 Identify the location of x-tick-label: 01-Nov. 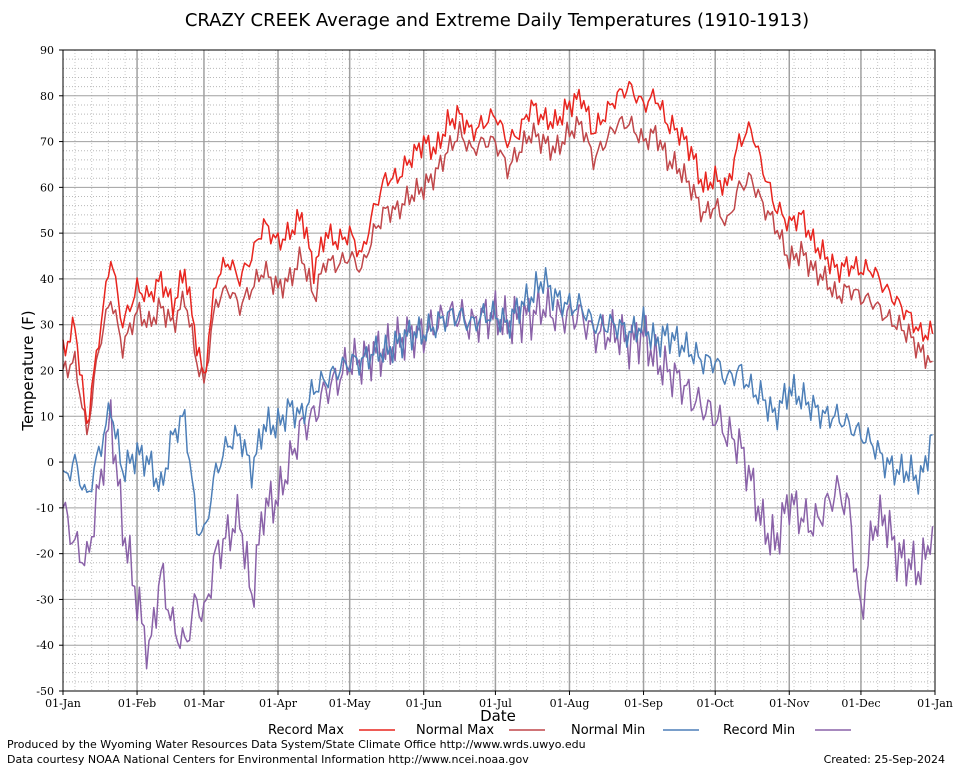
(789, 703).